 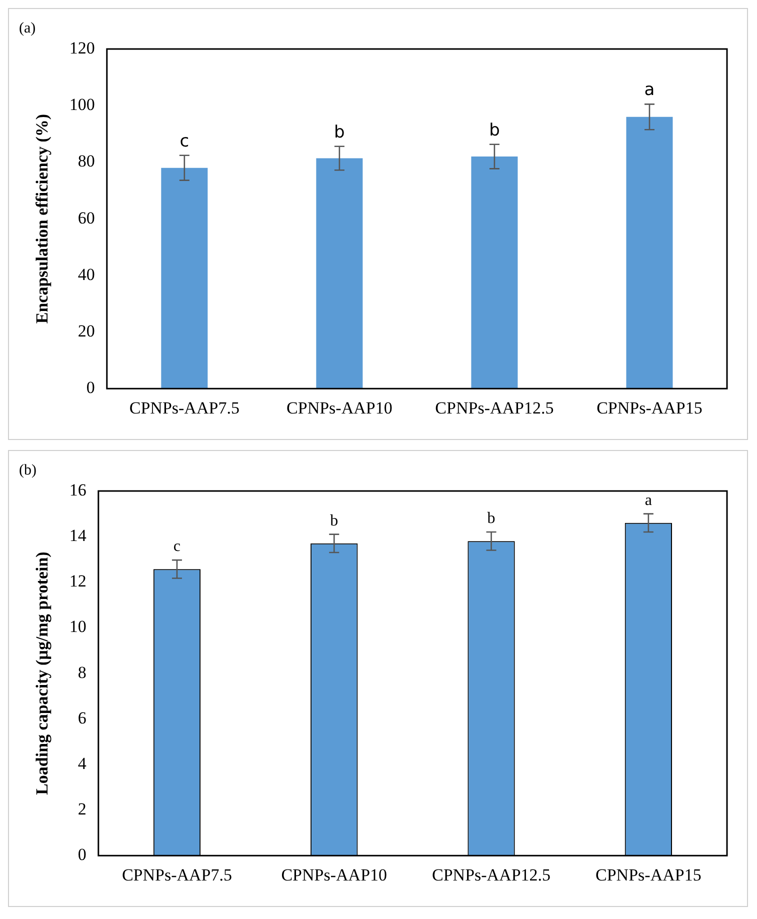 What do you see at coordinates (86, 218) in the screenshot?
I see `y-tick-label: 60` at bounding box center [86, 218].